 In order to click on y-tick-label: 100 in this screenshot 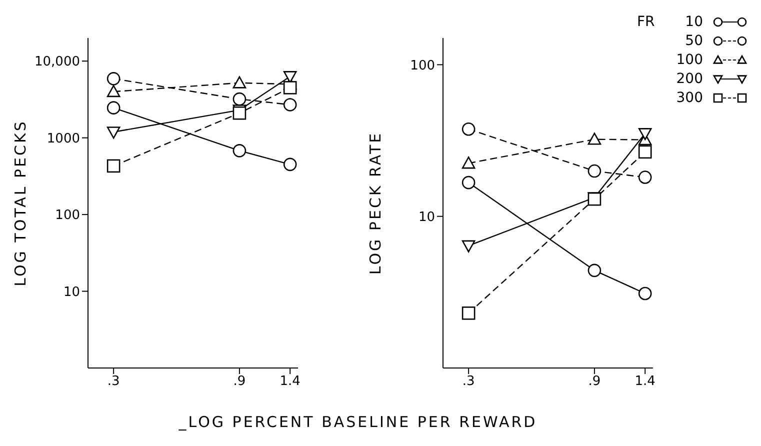, I will do `click(67, 216)`.